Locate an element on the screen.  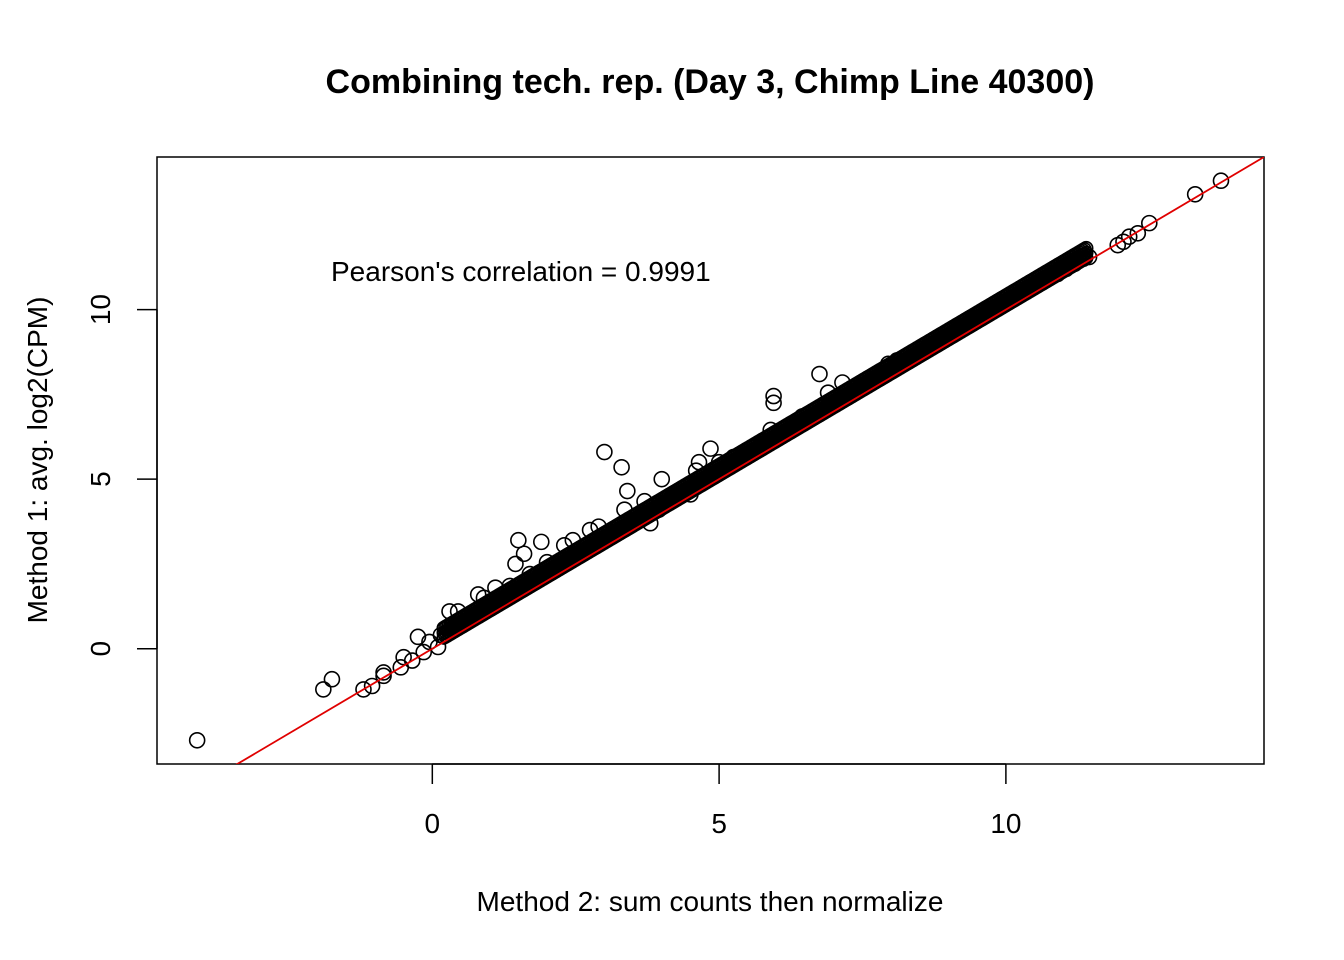
y-tick-label: 0 is located at coordinates (100, 649).